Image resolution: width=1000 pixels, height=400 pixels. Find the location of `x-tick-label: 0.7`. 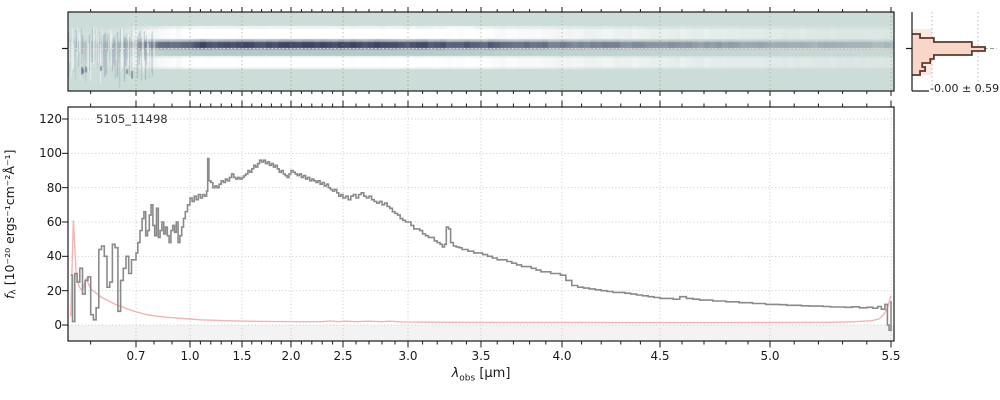

x-tick-label: 0.7 is located at coordinates (136, 356).